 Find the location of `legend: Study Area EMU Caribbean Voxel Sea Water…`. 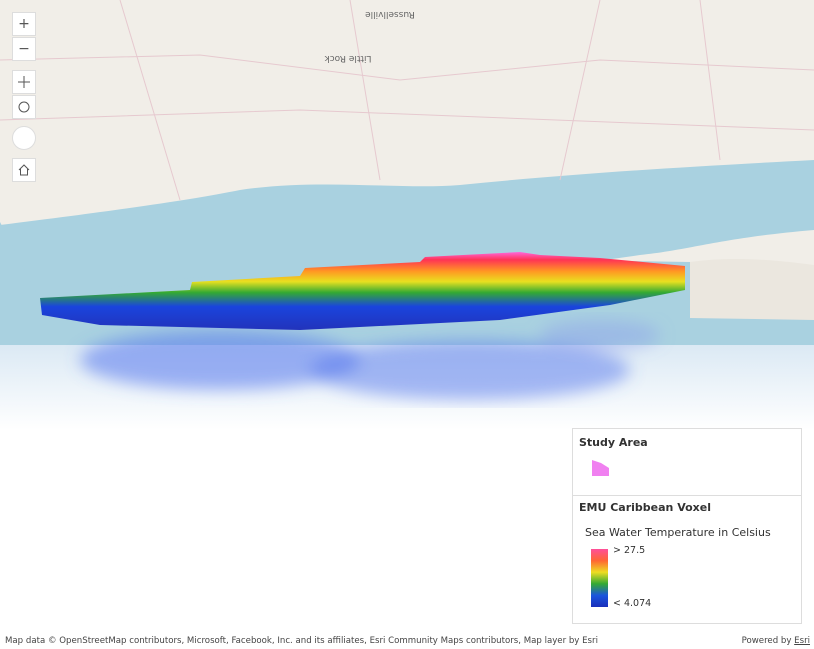

legend: Study Area EMU Caribbean Voxel Sea Water… is located at coordinates (687, 526).